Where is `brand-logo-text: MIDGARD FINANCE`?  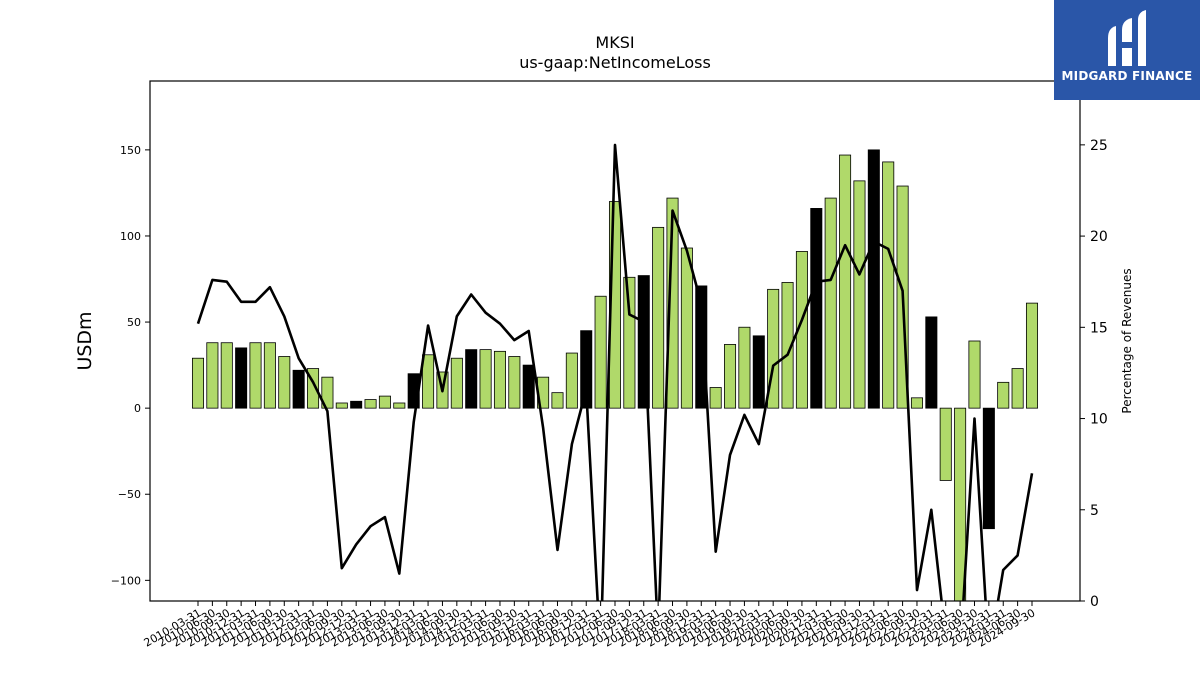 brand-logo-text: MIDGARD FINANCE is located at coordinates (1127, 76).